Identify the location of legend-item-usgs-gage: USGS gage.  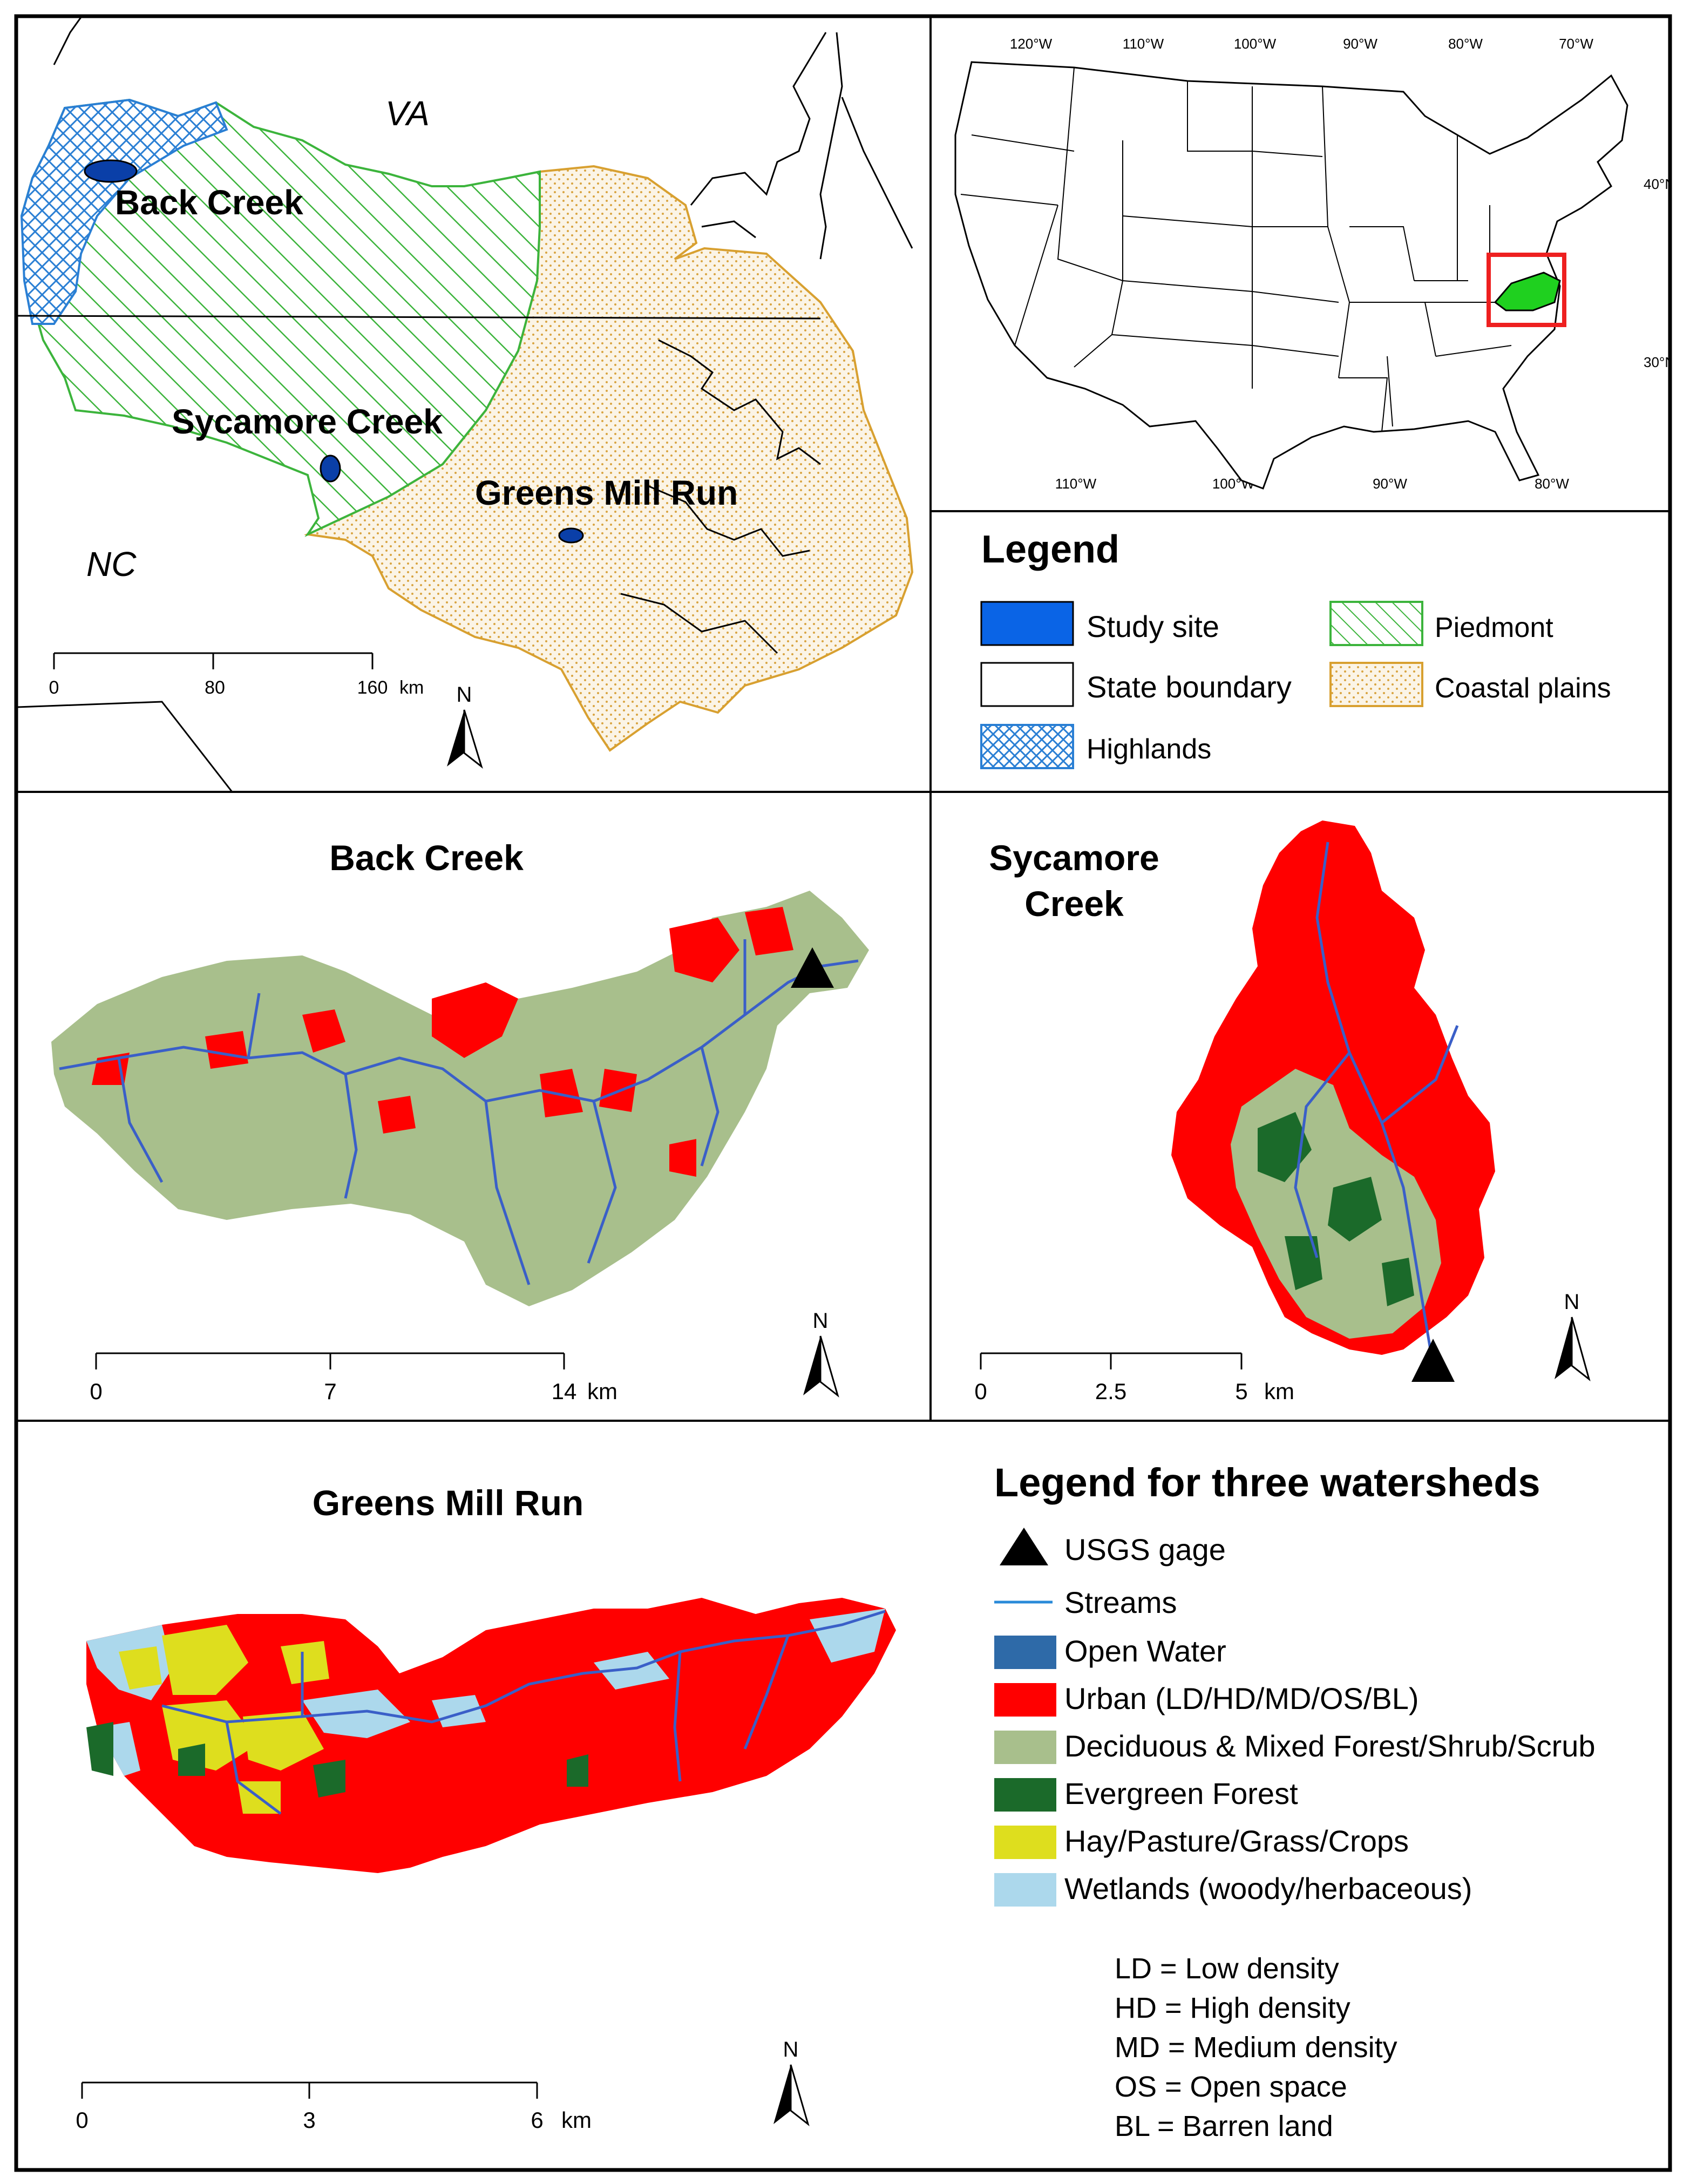
(1145, 1549).